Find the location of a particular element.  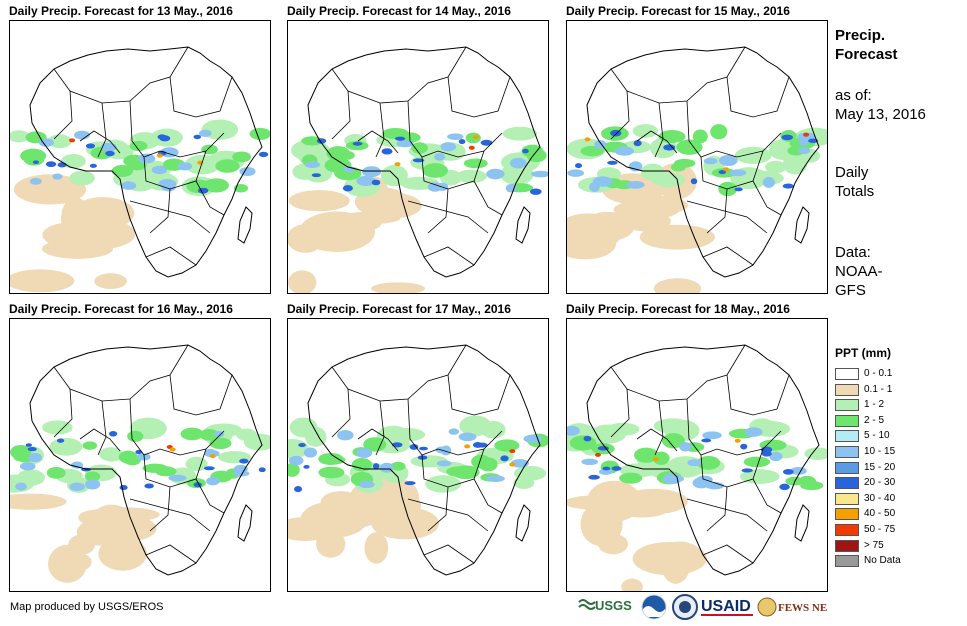

legend-item: 15 - 20 is located at coordinates (895, 468).